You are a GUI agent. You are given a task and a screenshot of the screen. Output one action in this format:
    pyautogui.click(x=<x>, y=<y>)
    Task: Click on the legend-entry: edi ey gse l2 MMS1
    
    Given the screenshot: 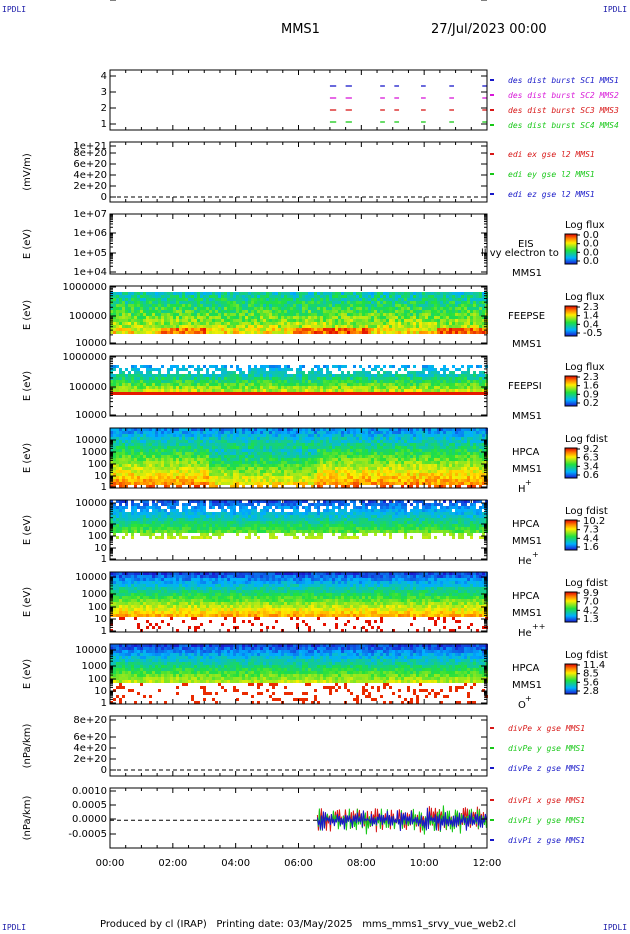 What is the action you would take?
    pyautogui.click(x=551, y=174)
    